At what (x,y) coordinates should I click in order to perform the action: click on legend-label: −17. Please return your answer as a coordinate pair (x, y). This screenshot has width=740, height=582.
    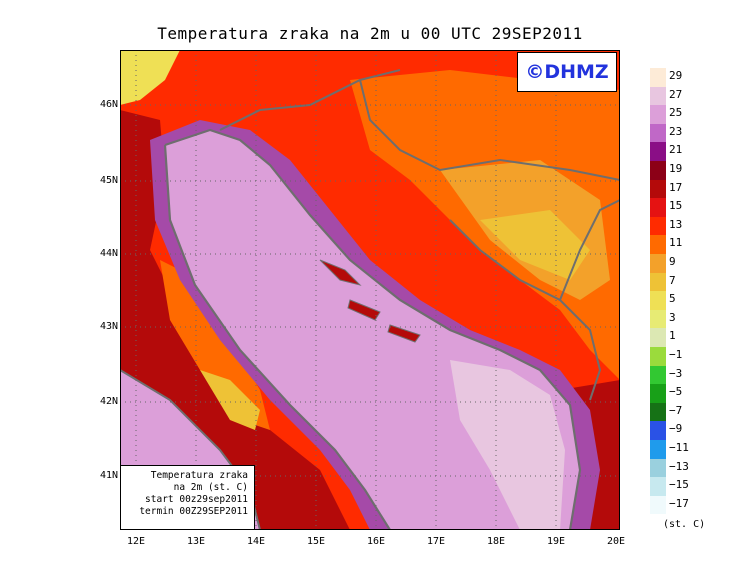
    Looking at the image, I should click on (679, 503).